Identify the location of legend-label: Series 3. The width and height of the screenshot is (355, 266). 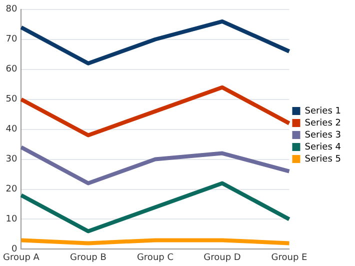
(322, 135).